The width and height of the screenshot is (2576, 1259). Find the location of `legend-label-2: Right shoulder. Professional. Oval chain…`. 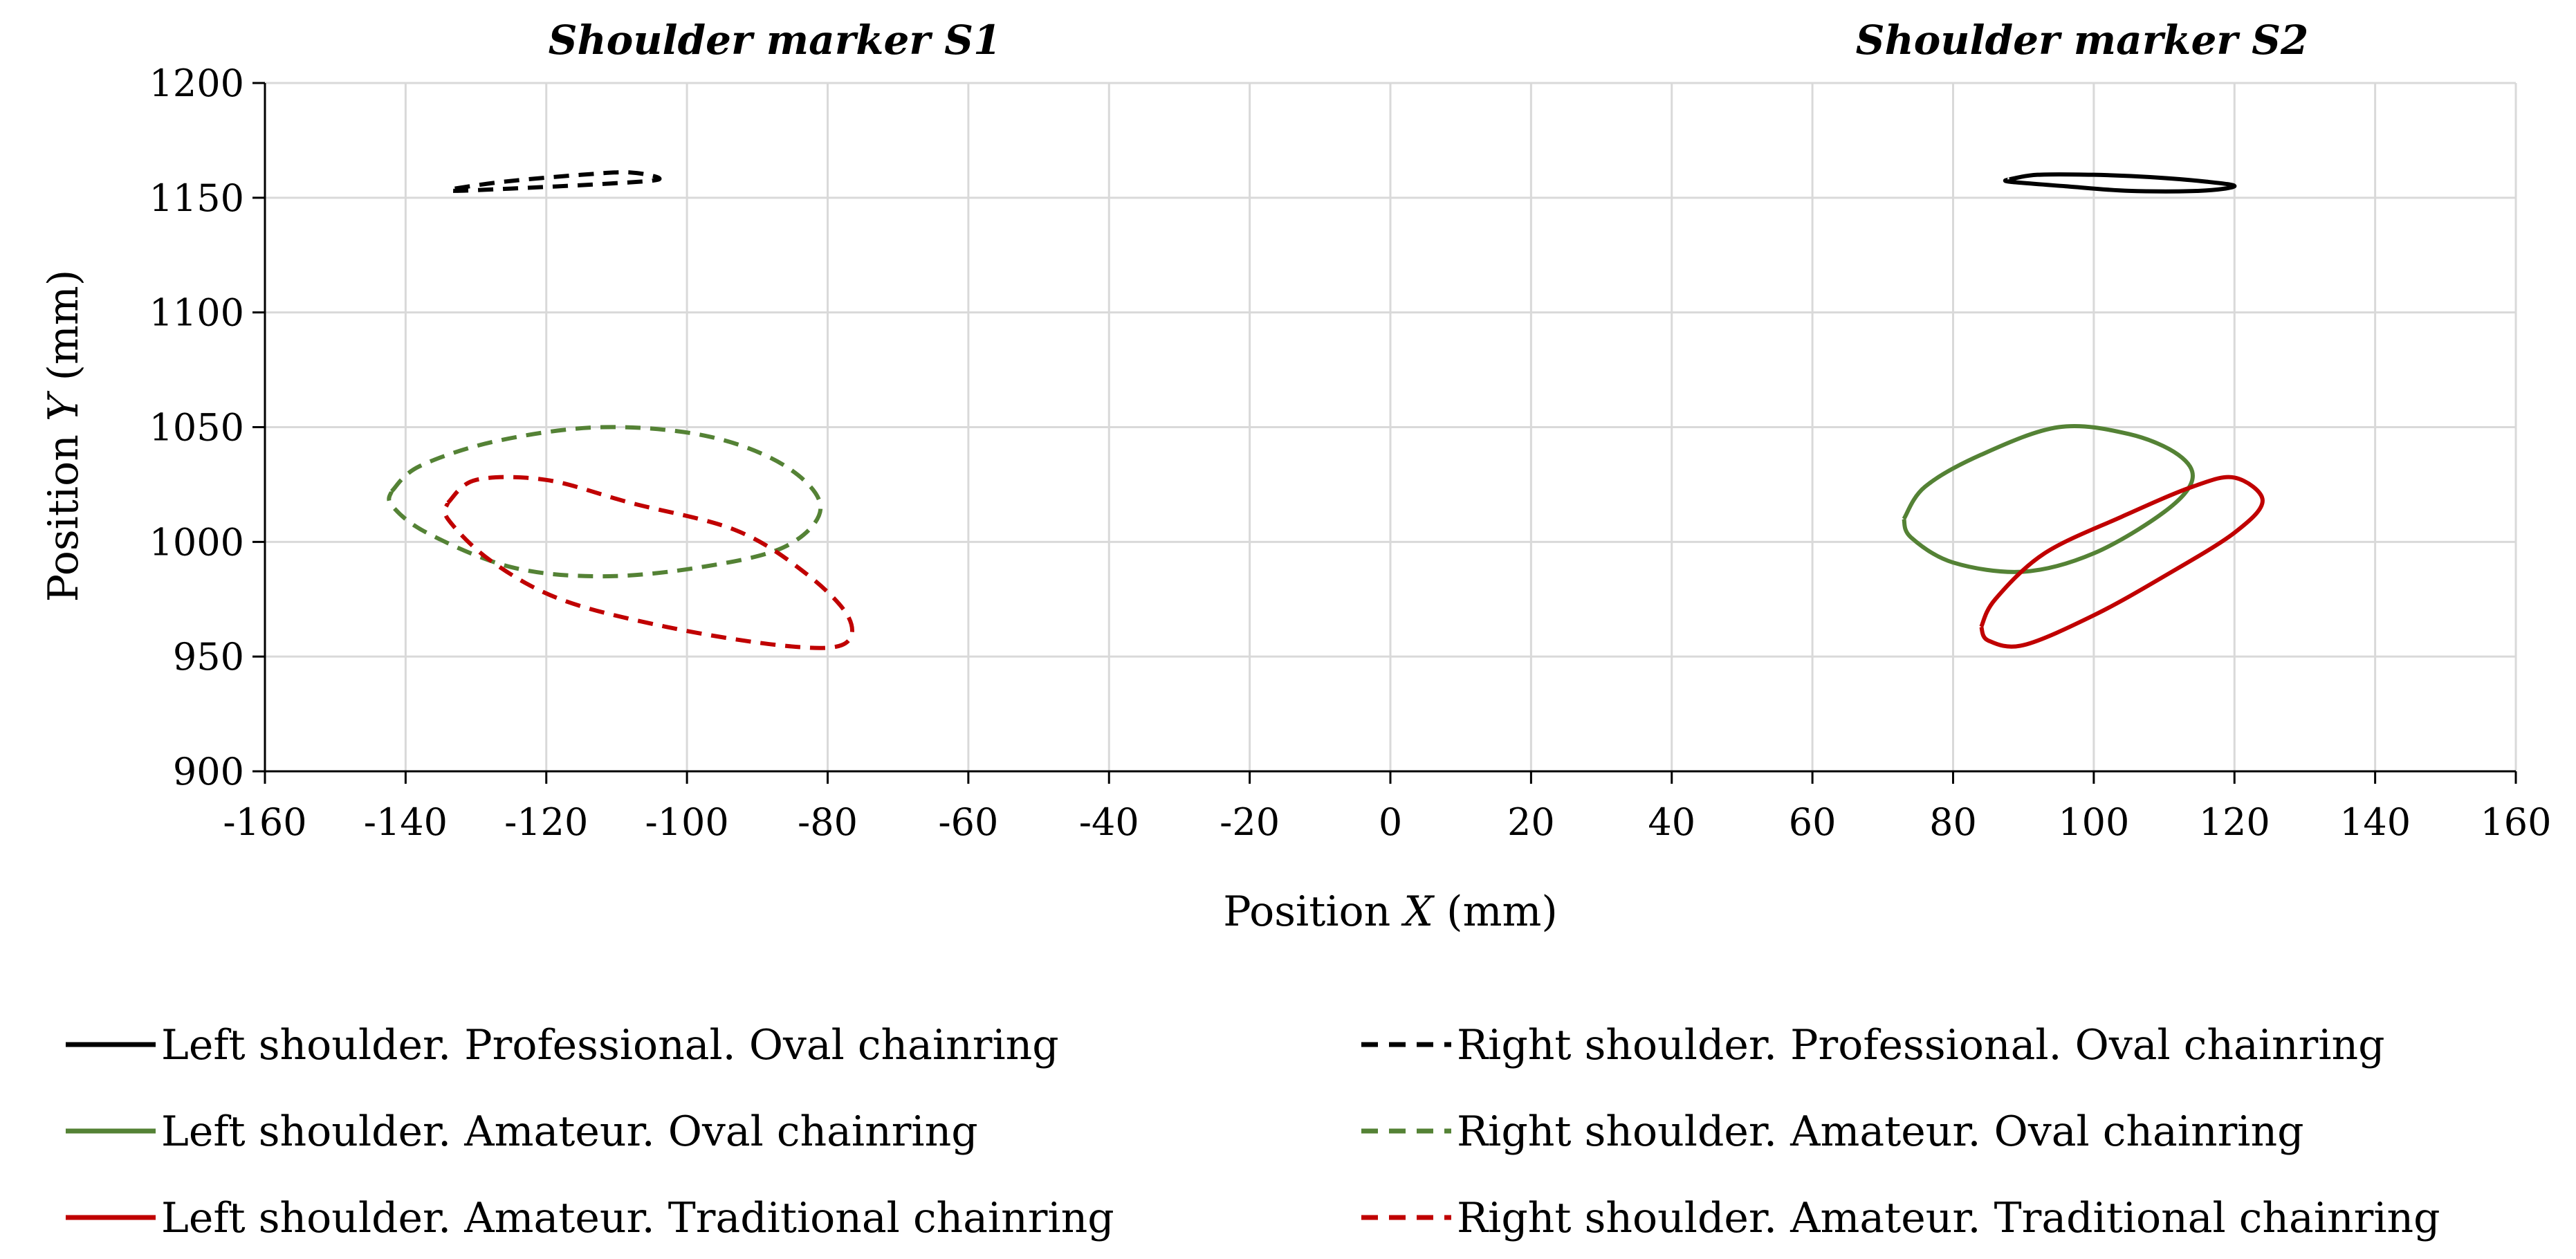

legend-label-2: Right shoulder. Professional. Oval chain… is located at coordinates (1921, 1045).